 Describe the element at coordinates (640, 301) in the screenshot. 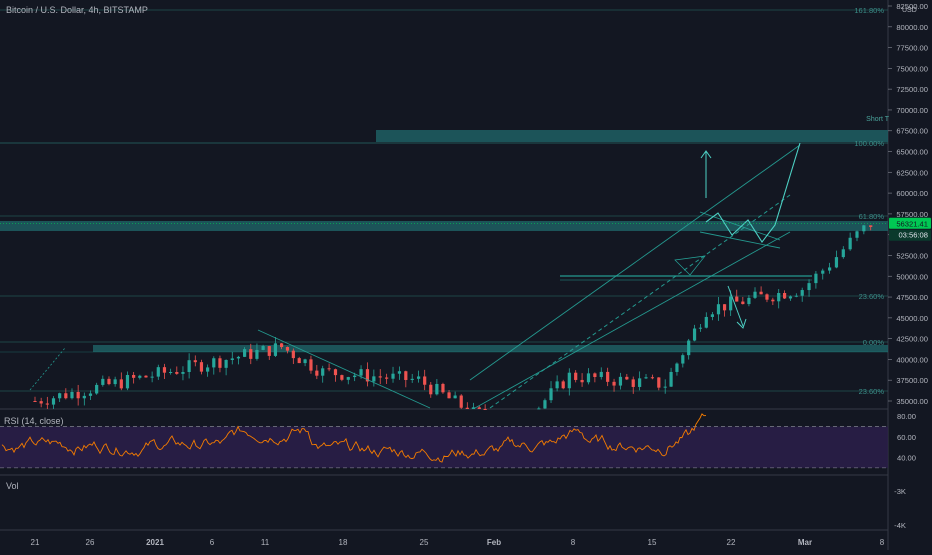

I see `channel-mid` at that location.